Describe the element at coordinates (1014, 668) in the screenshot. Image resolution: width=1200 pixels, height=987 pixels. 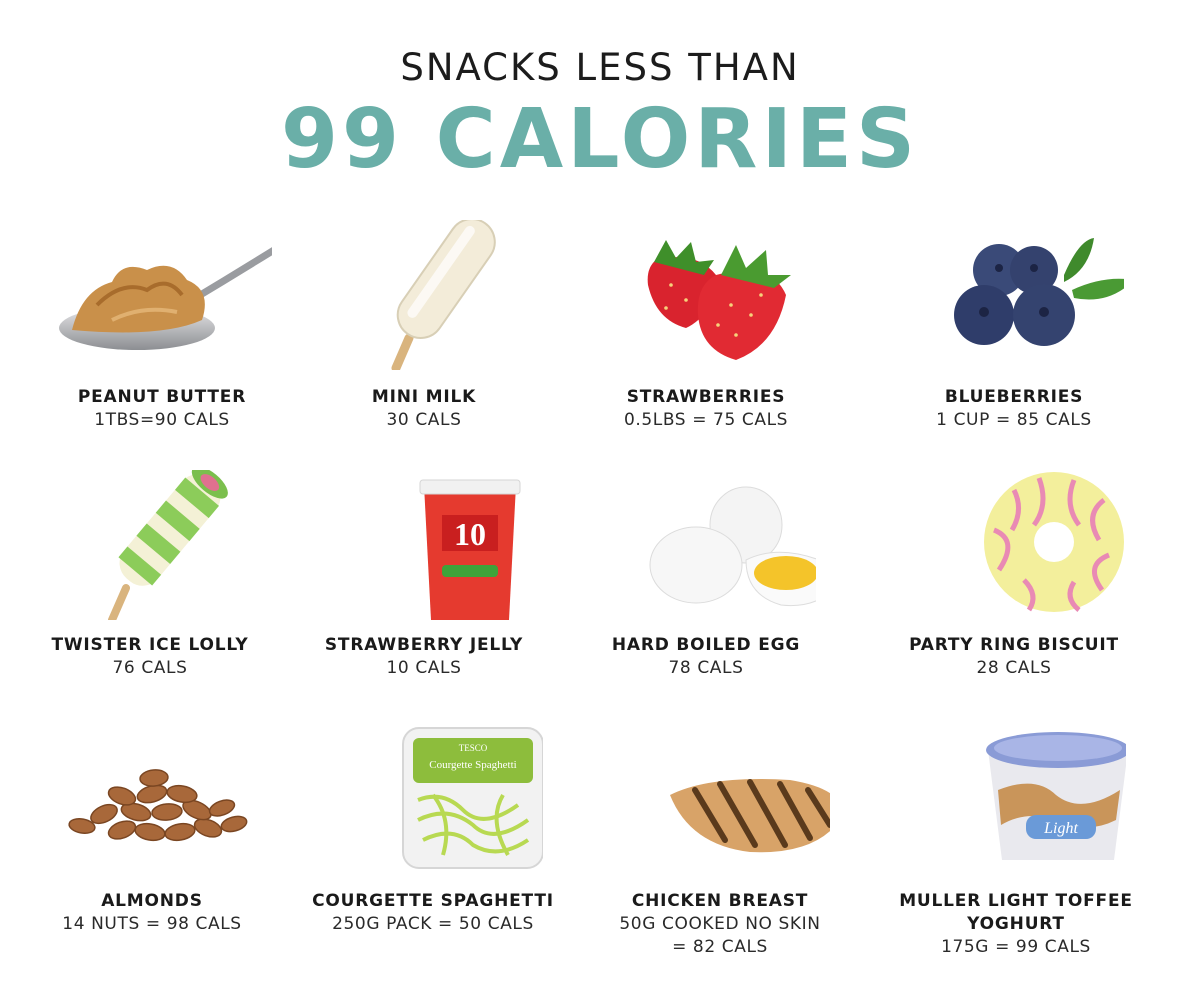
I see `snack-calories: 28 CALS` at that location.